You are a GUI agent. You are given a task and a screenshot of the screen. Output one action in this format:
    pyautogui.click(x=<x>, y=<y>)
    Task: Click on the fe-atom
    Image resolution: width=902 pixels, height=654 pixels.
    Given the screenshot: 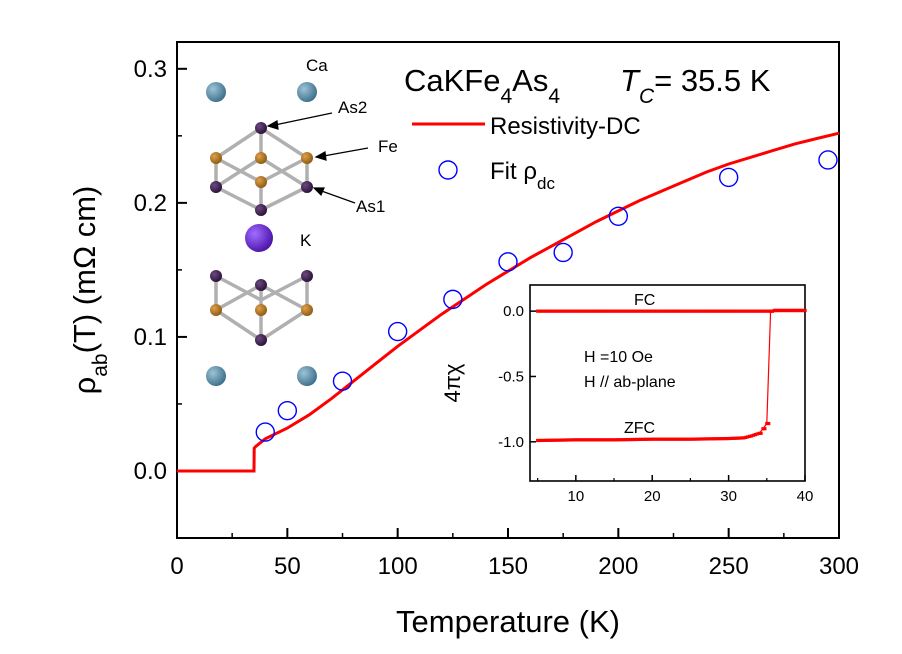 What is the action you would take?
    pyautogui.click(x=216, y=158)
    